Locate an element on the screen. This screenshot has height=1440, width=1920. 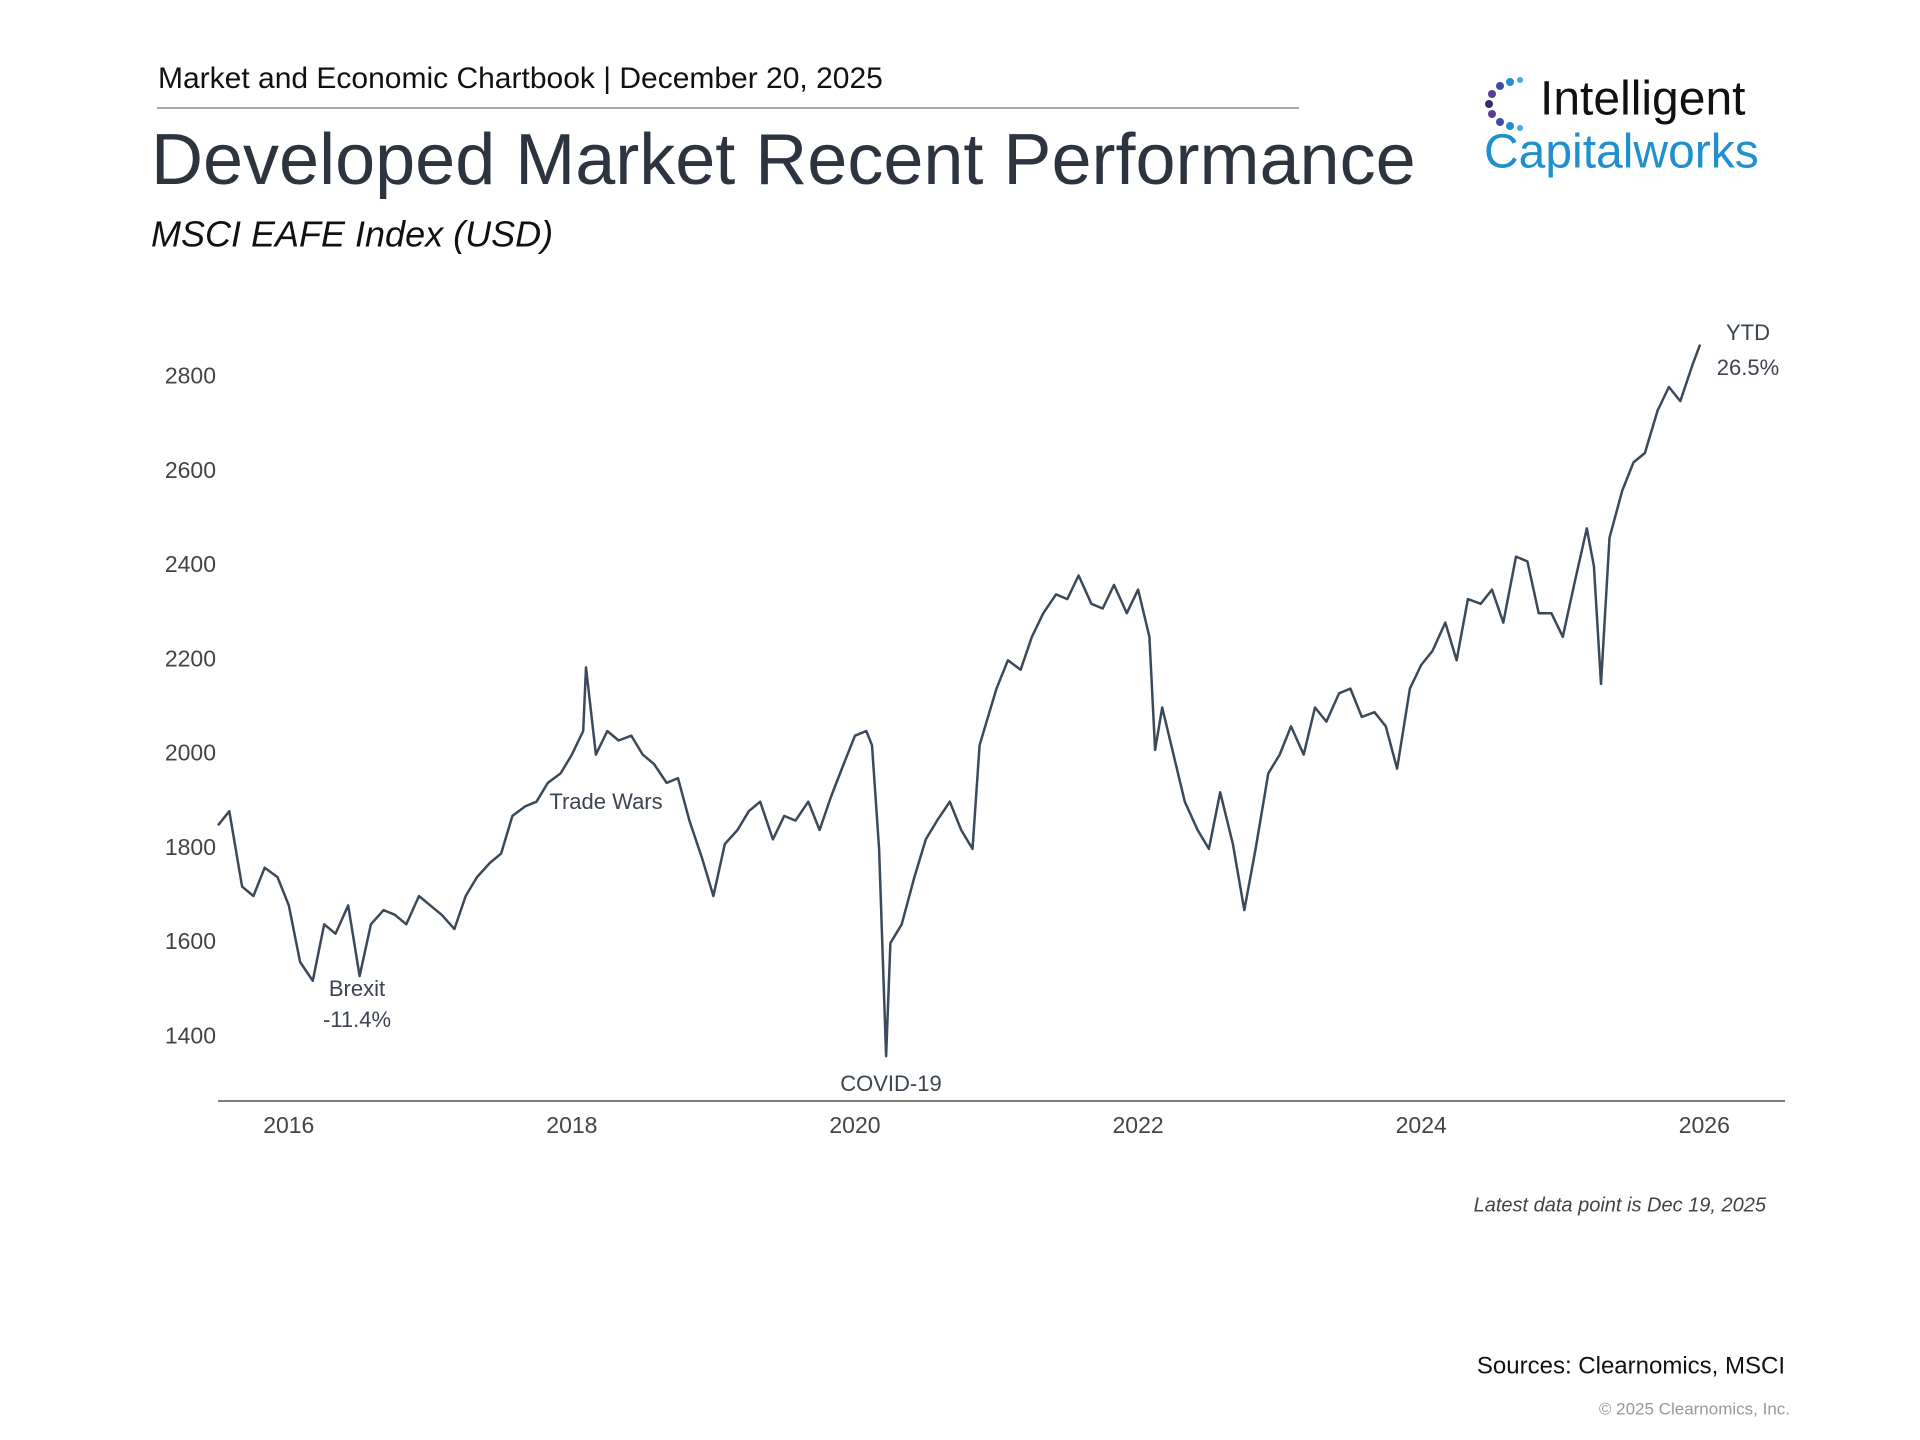
x-tick-label: 2024 is located at coordinates (1421, 1125).